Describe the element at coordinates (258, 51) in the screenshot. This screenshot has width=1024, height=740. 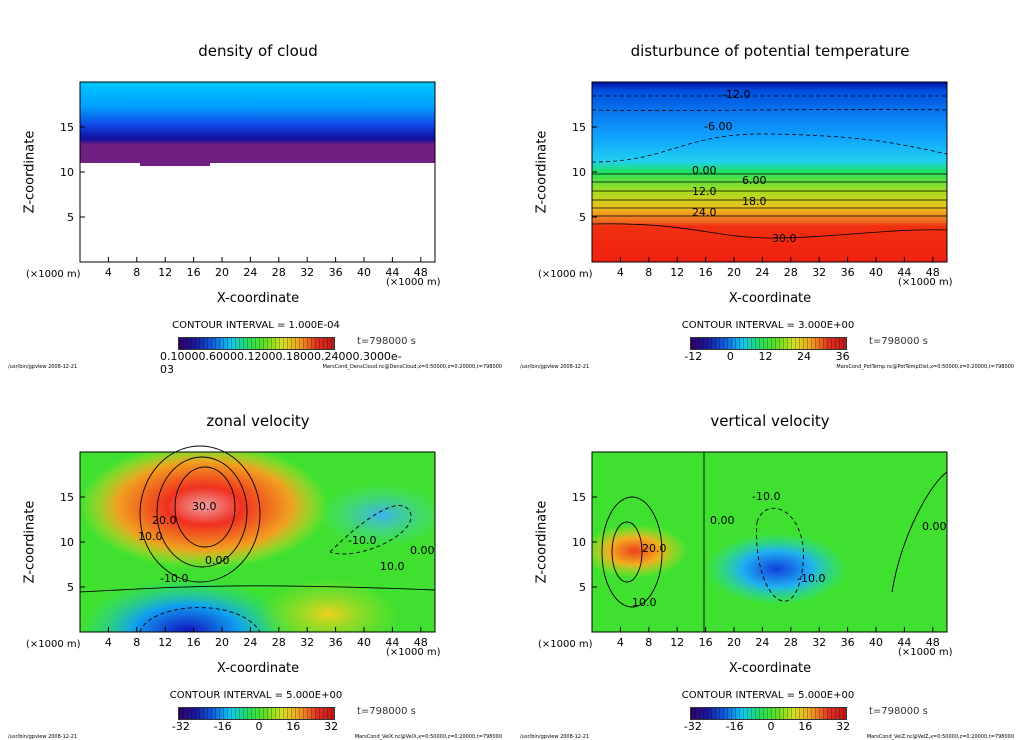
I see `chart-title: density of cloud` at that location.